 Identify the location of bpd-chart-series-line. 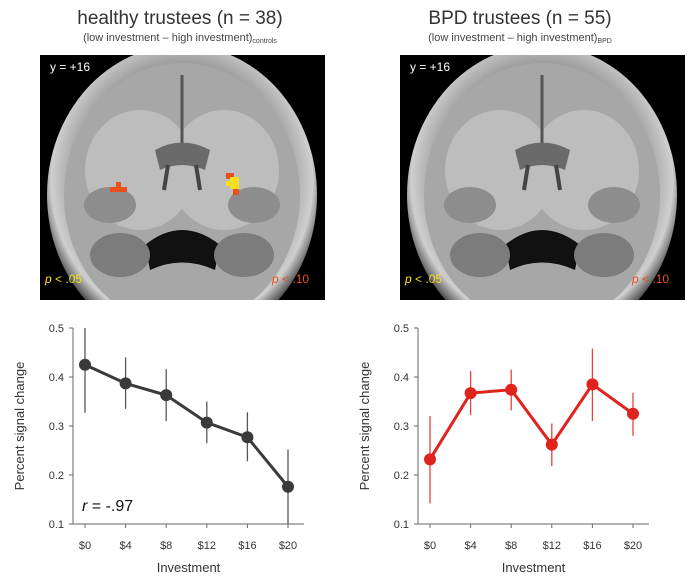
(531, 421).